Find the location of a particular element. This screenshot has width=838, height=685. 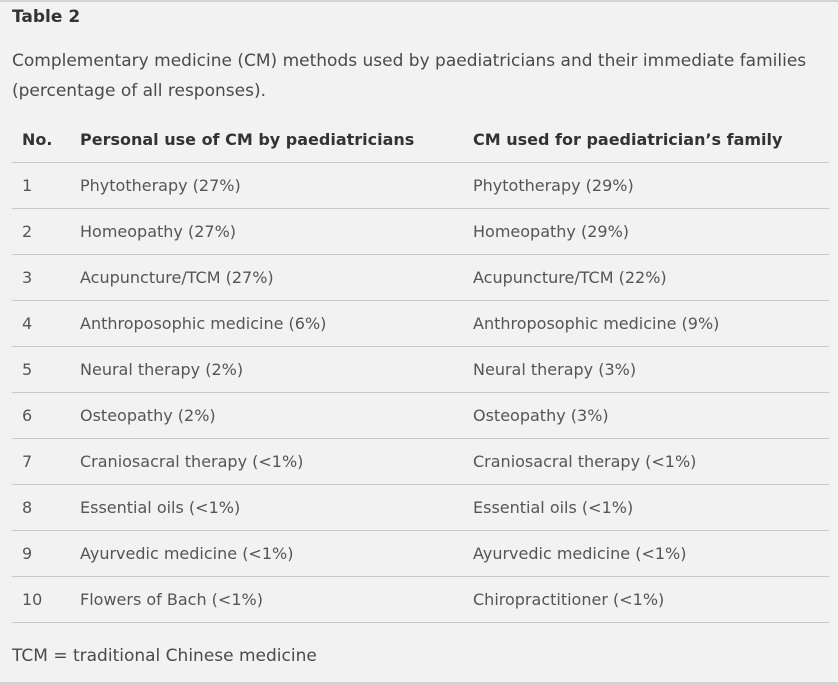

row-number: 4 is located at coordinates (46, 323).